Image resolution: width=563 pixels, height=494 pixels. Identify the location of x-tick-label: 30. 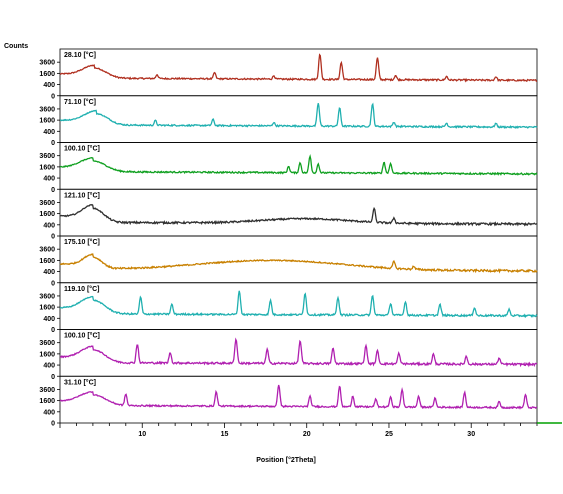
(471, 434).